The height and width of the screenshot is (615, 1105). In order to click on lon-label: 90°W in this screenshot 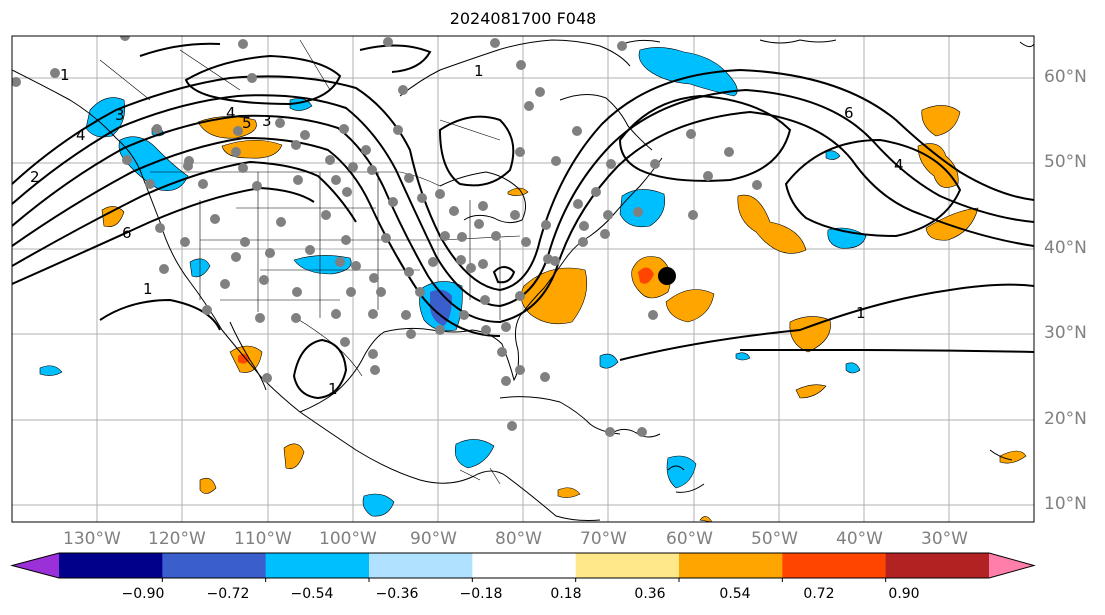, I will do `click(433, 539)`.